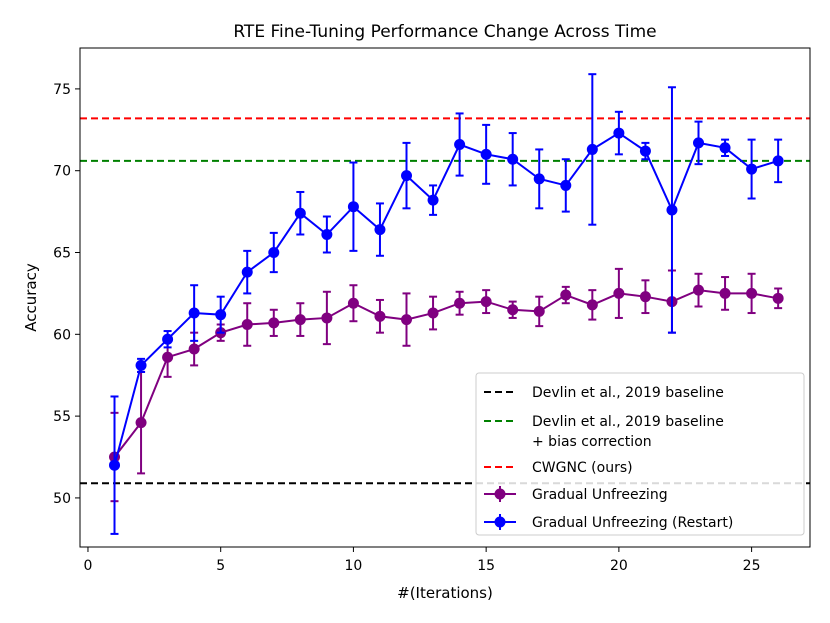 The width and height of the screenshot is (830, 623). I want to click on legend-box, so click(640, 454).